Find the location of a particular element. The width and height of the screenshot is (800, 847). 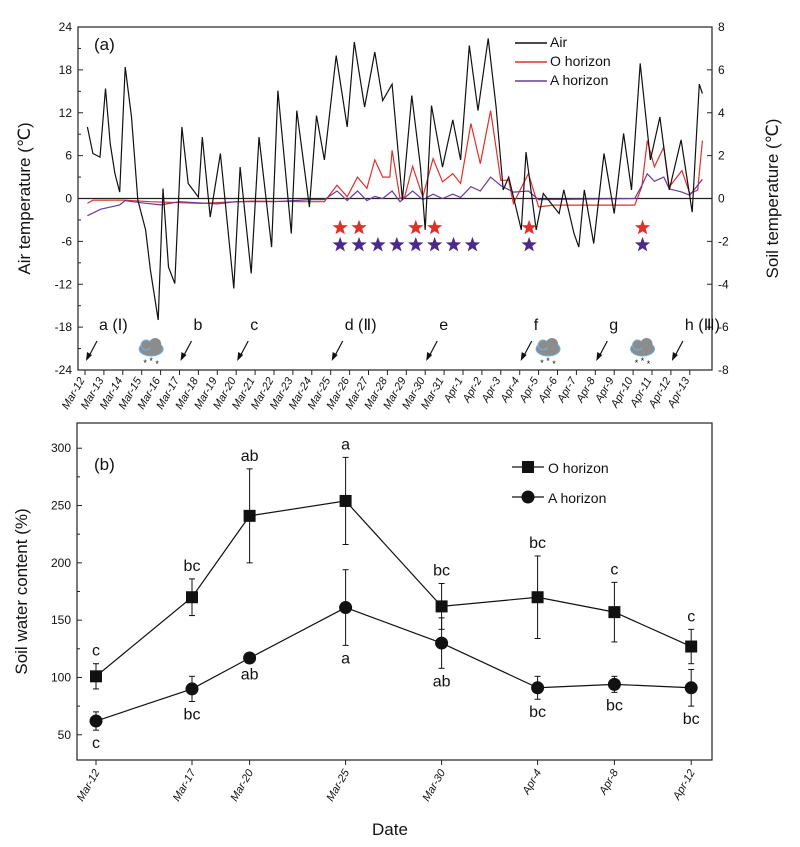

x-tick-label: Mar-12 is located at coordinates (89, 786).